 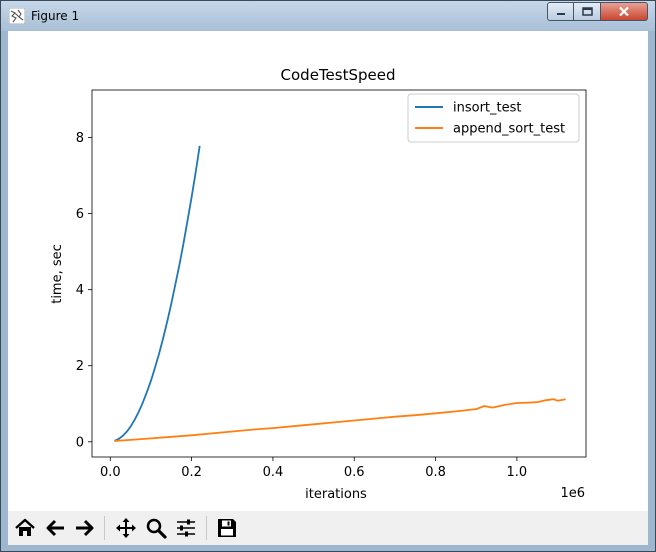 What do you see at coordinates (80, 214) in the screenshot?
I see `y-tick-label: 6` at bounding box center [80, 214].